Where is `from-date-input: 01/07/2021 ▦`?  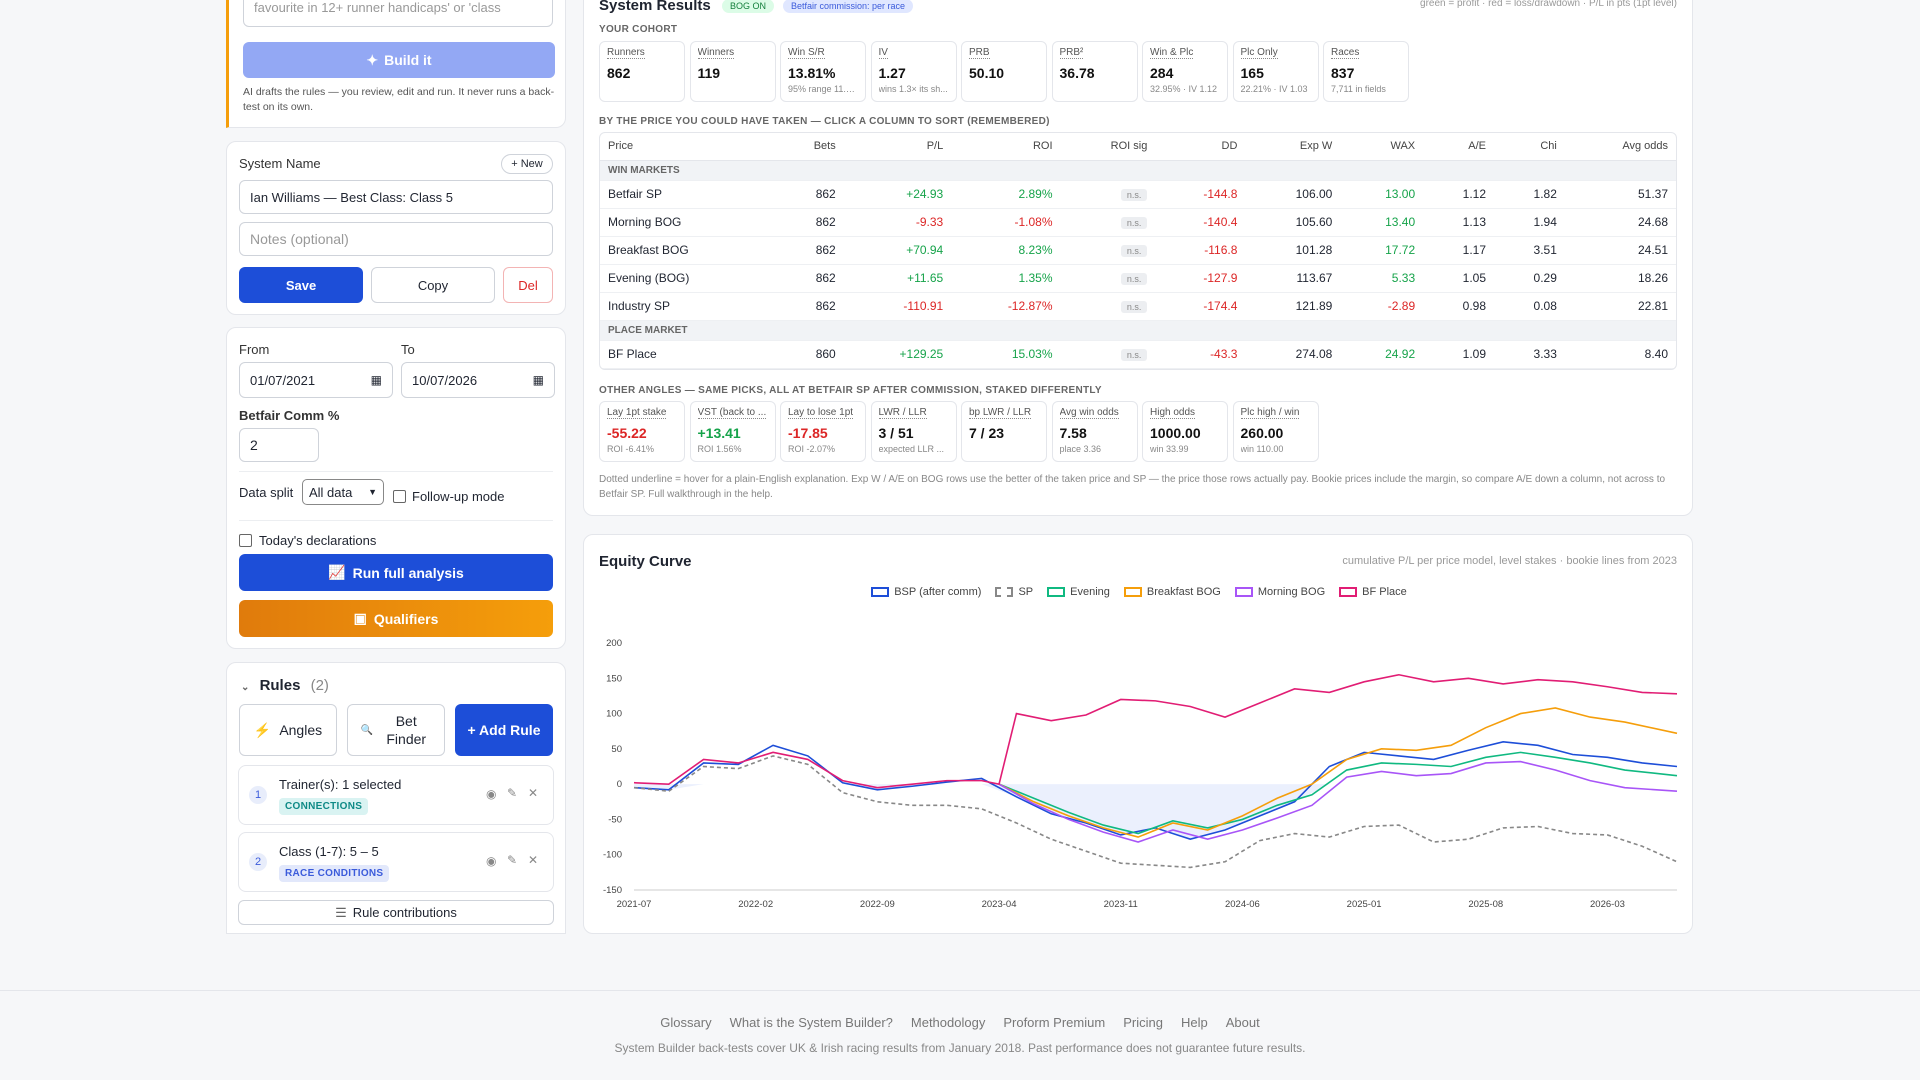 from-date-input: 01/07/2021 ▦ is located at coordinates (316, 380).